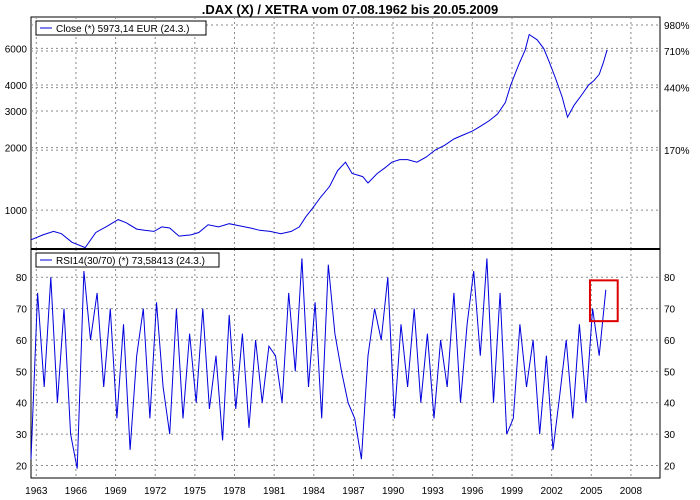 This screenshot has width=700, height=500. What do you see at coordinates (677, 151) in the screenshot?
I see `price-right-tick: 170%` at bounding box center [677, 151].